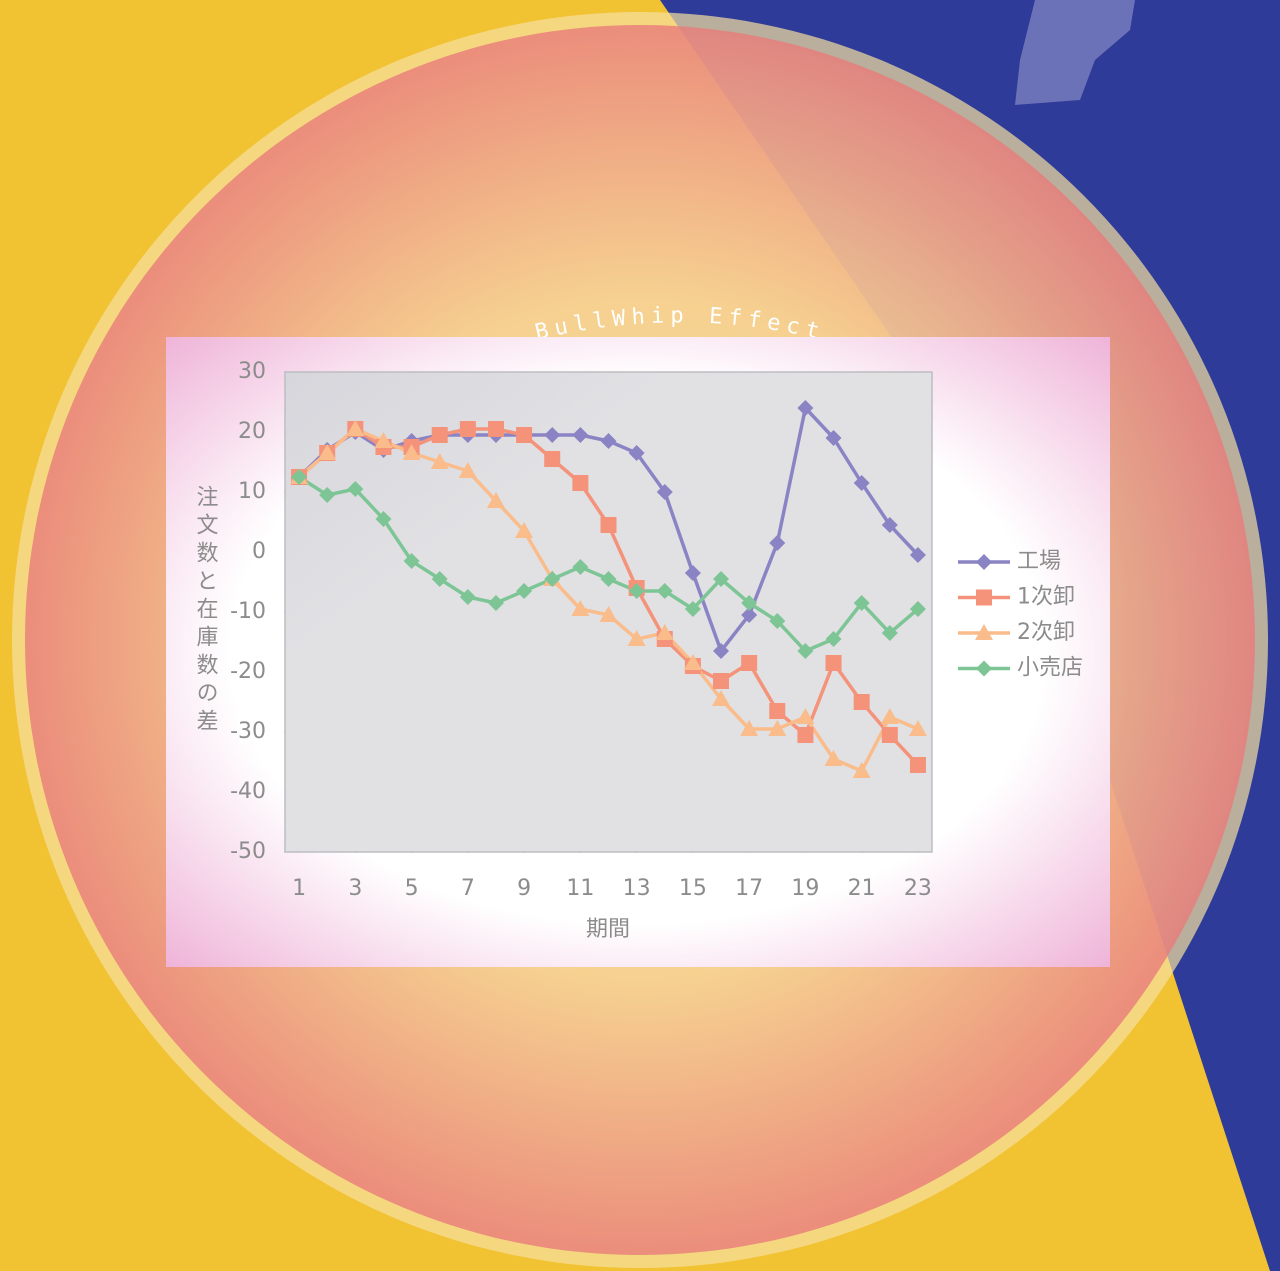 This screenshot has height=1271, width=1280. Describe the element at coordinates (412, 888) in the screenshot. I see `x-tick-label: 5` at that location.